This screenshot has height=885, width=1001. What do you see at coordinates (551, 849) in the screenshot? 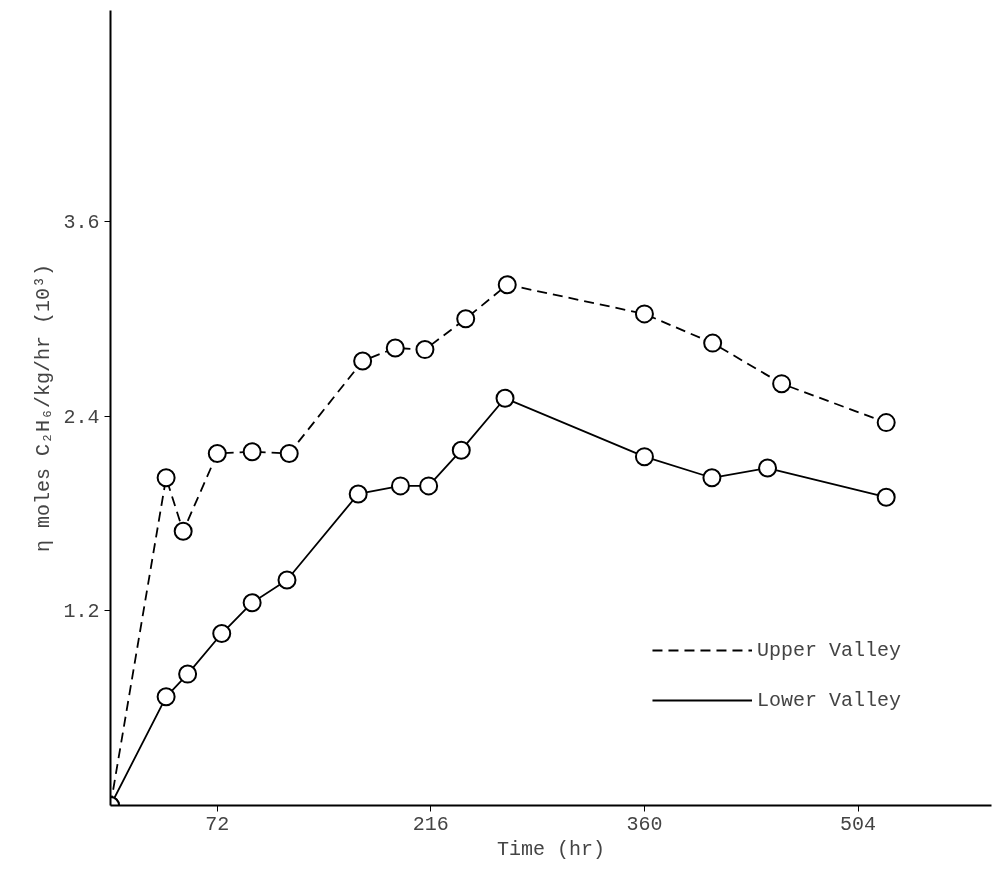
I see `x-axis-title: Time (hr)` at bounding box center [551, 849].